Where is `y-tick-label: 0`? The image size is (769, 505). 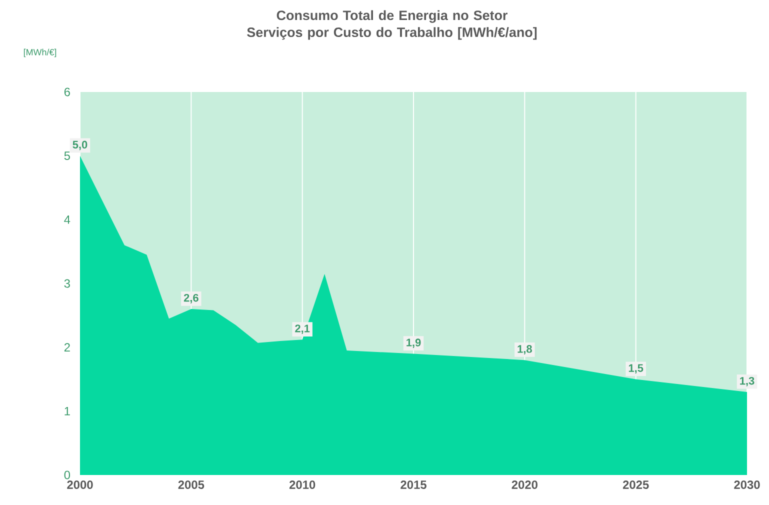
y-tick-label: 0 is located at coordinates (67, 475).